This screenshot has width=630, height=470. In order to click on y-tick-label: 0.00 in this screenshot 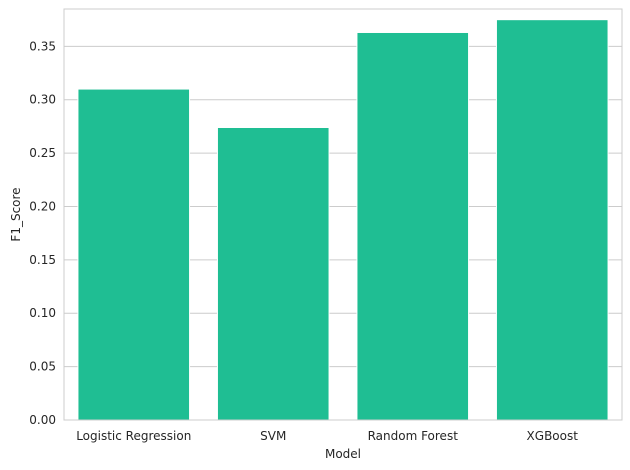, I will do `click(42, 420)`.